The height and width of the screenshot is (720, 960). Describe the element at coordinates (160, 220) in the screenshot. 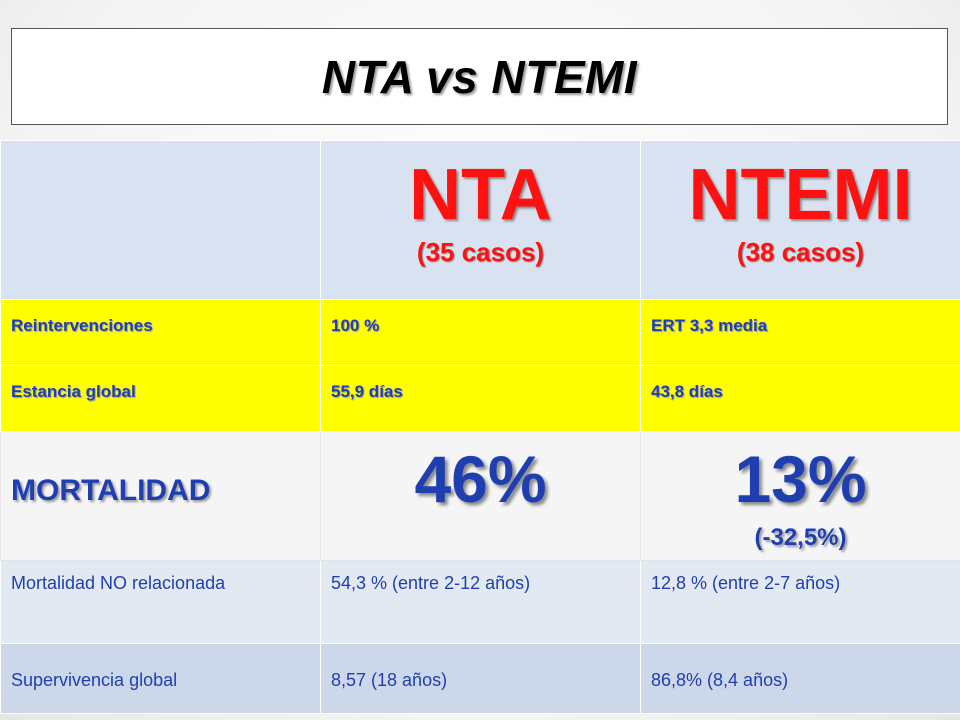

I see `header-empty-cell` at that location.